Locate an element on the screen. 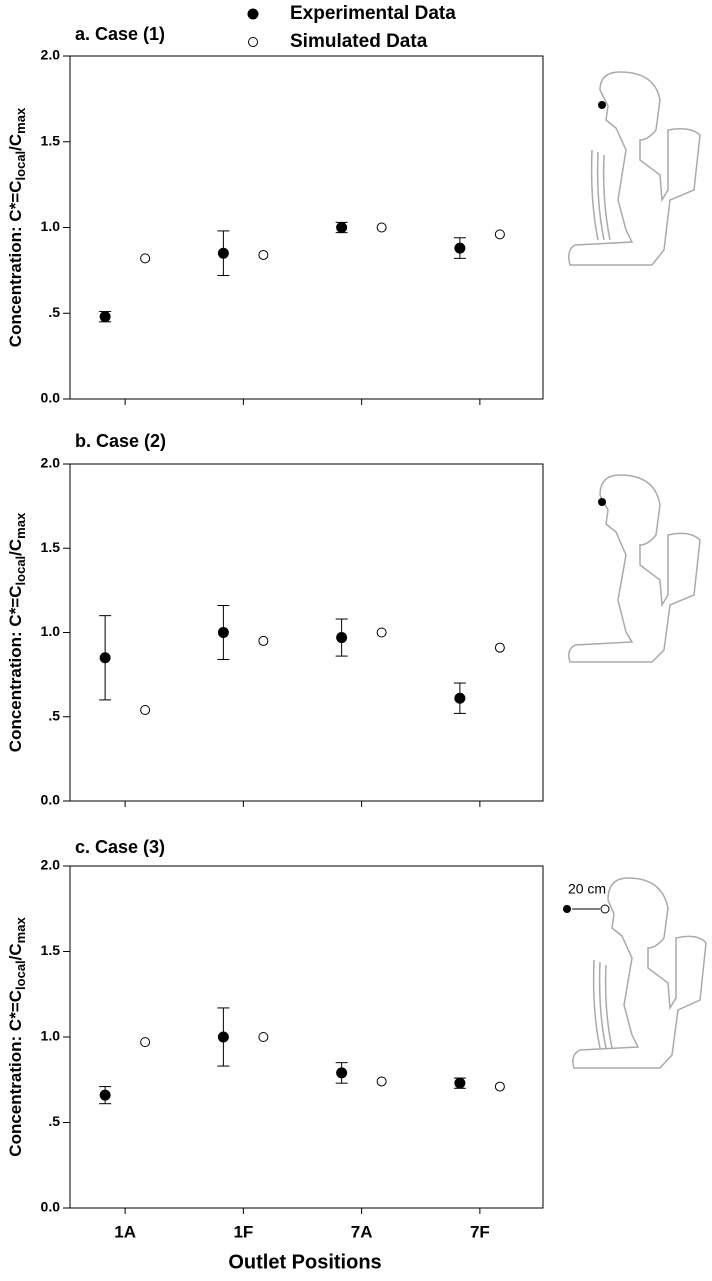 The image size is (712, 1281). x-tick-label: 7A is located at coordinates (362, 1231).